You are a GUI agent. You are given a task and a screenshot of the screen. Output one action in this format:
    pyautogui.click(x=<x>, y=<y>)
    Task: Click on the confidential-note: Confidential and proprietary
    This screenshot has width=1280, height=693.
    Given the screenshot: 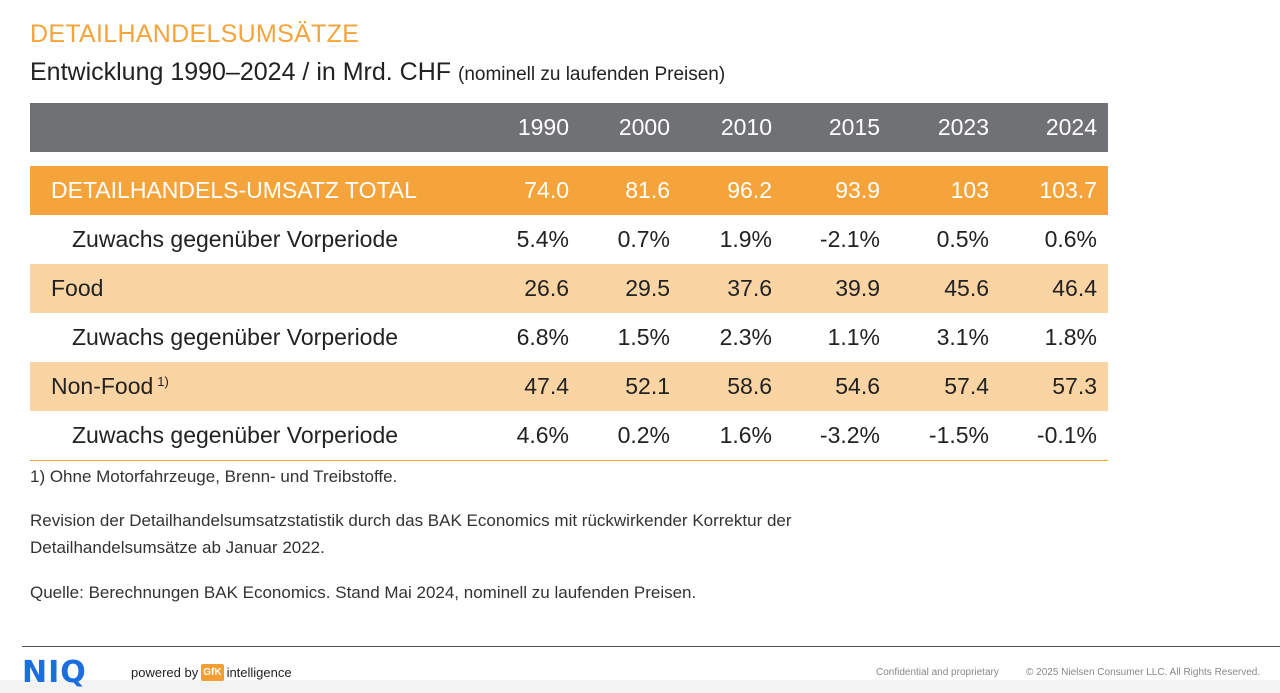 What is the action you would take?
    pyautogui.click(x=937, y=672)
    